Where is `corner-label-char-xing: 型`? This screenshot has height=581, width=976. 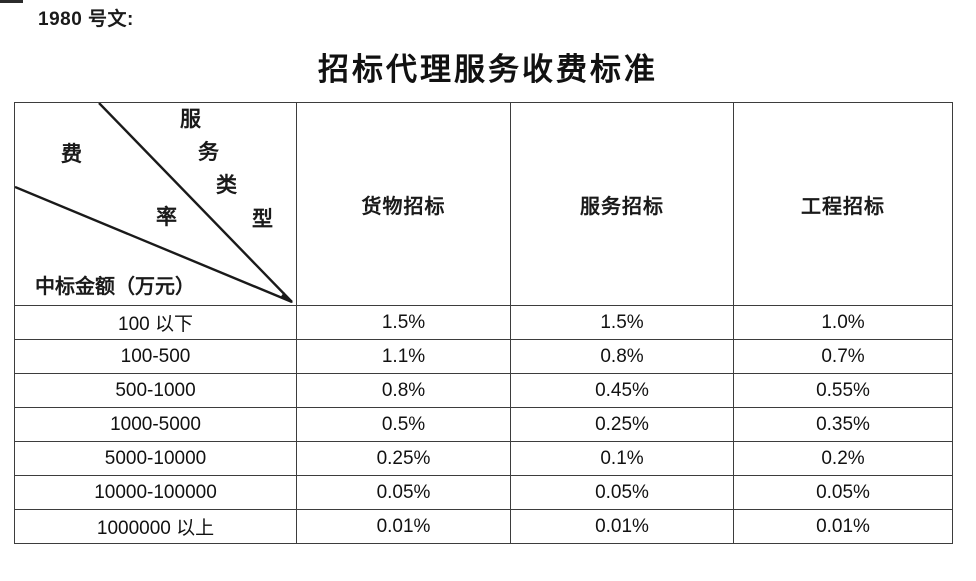 corner-label-char-xing: 型 is located at coordinates (262, 219).